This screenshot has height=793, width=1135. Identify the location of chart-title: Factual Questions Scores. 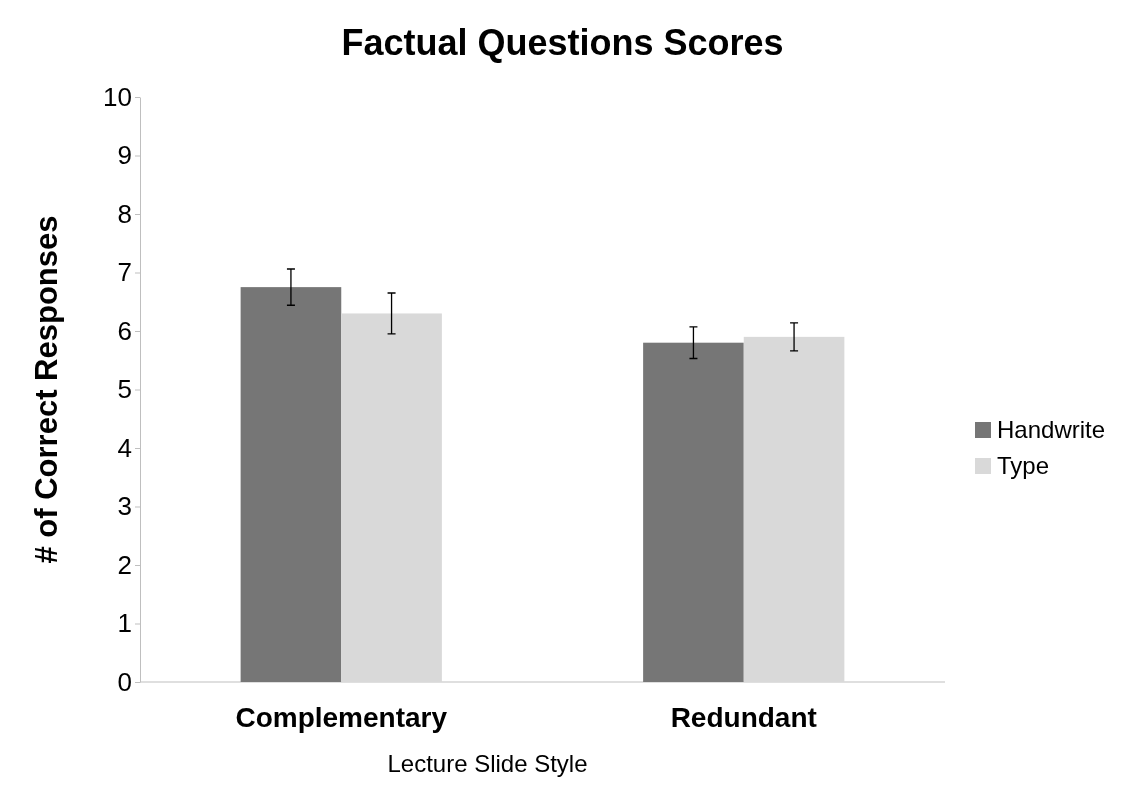
(562, 42).